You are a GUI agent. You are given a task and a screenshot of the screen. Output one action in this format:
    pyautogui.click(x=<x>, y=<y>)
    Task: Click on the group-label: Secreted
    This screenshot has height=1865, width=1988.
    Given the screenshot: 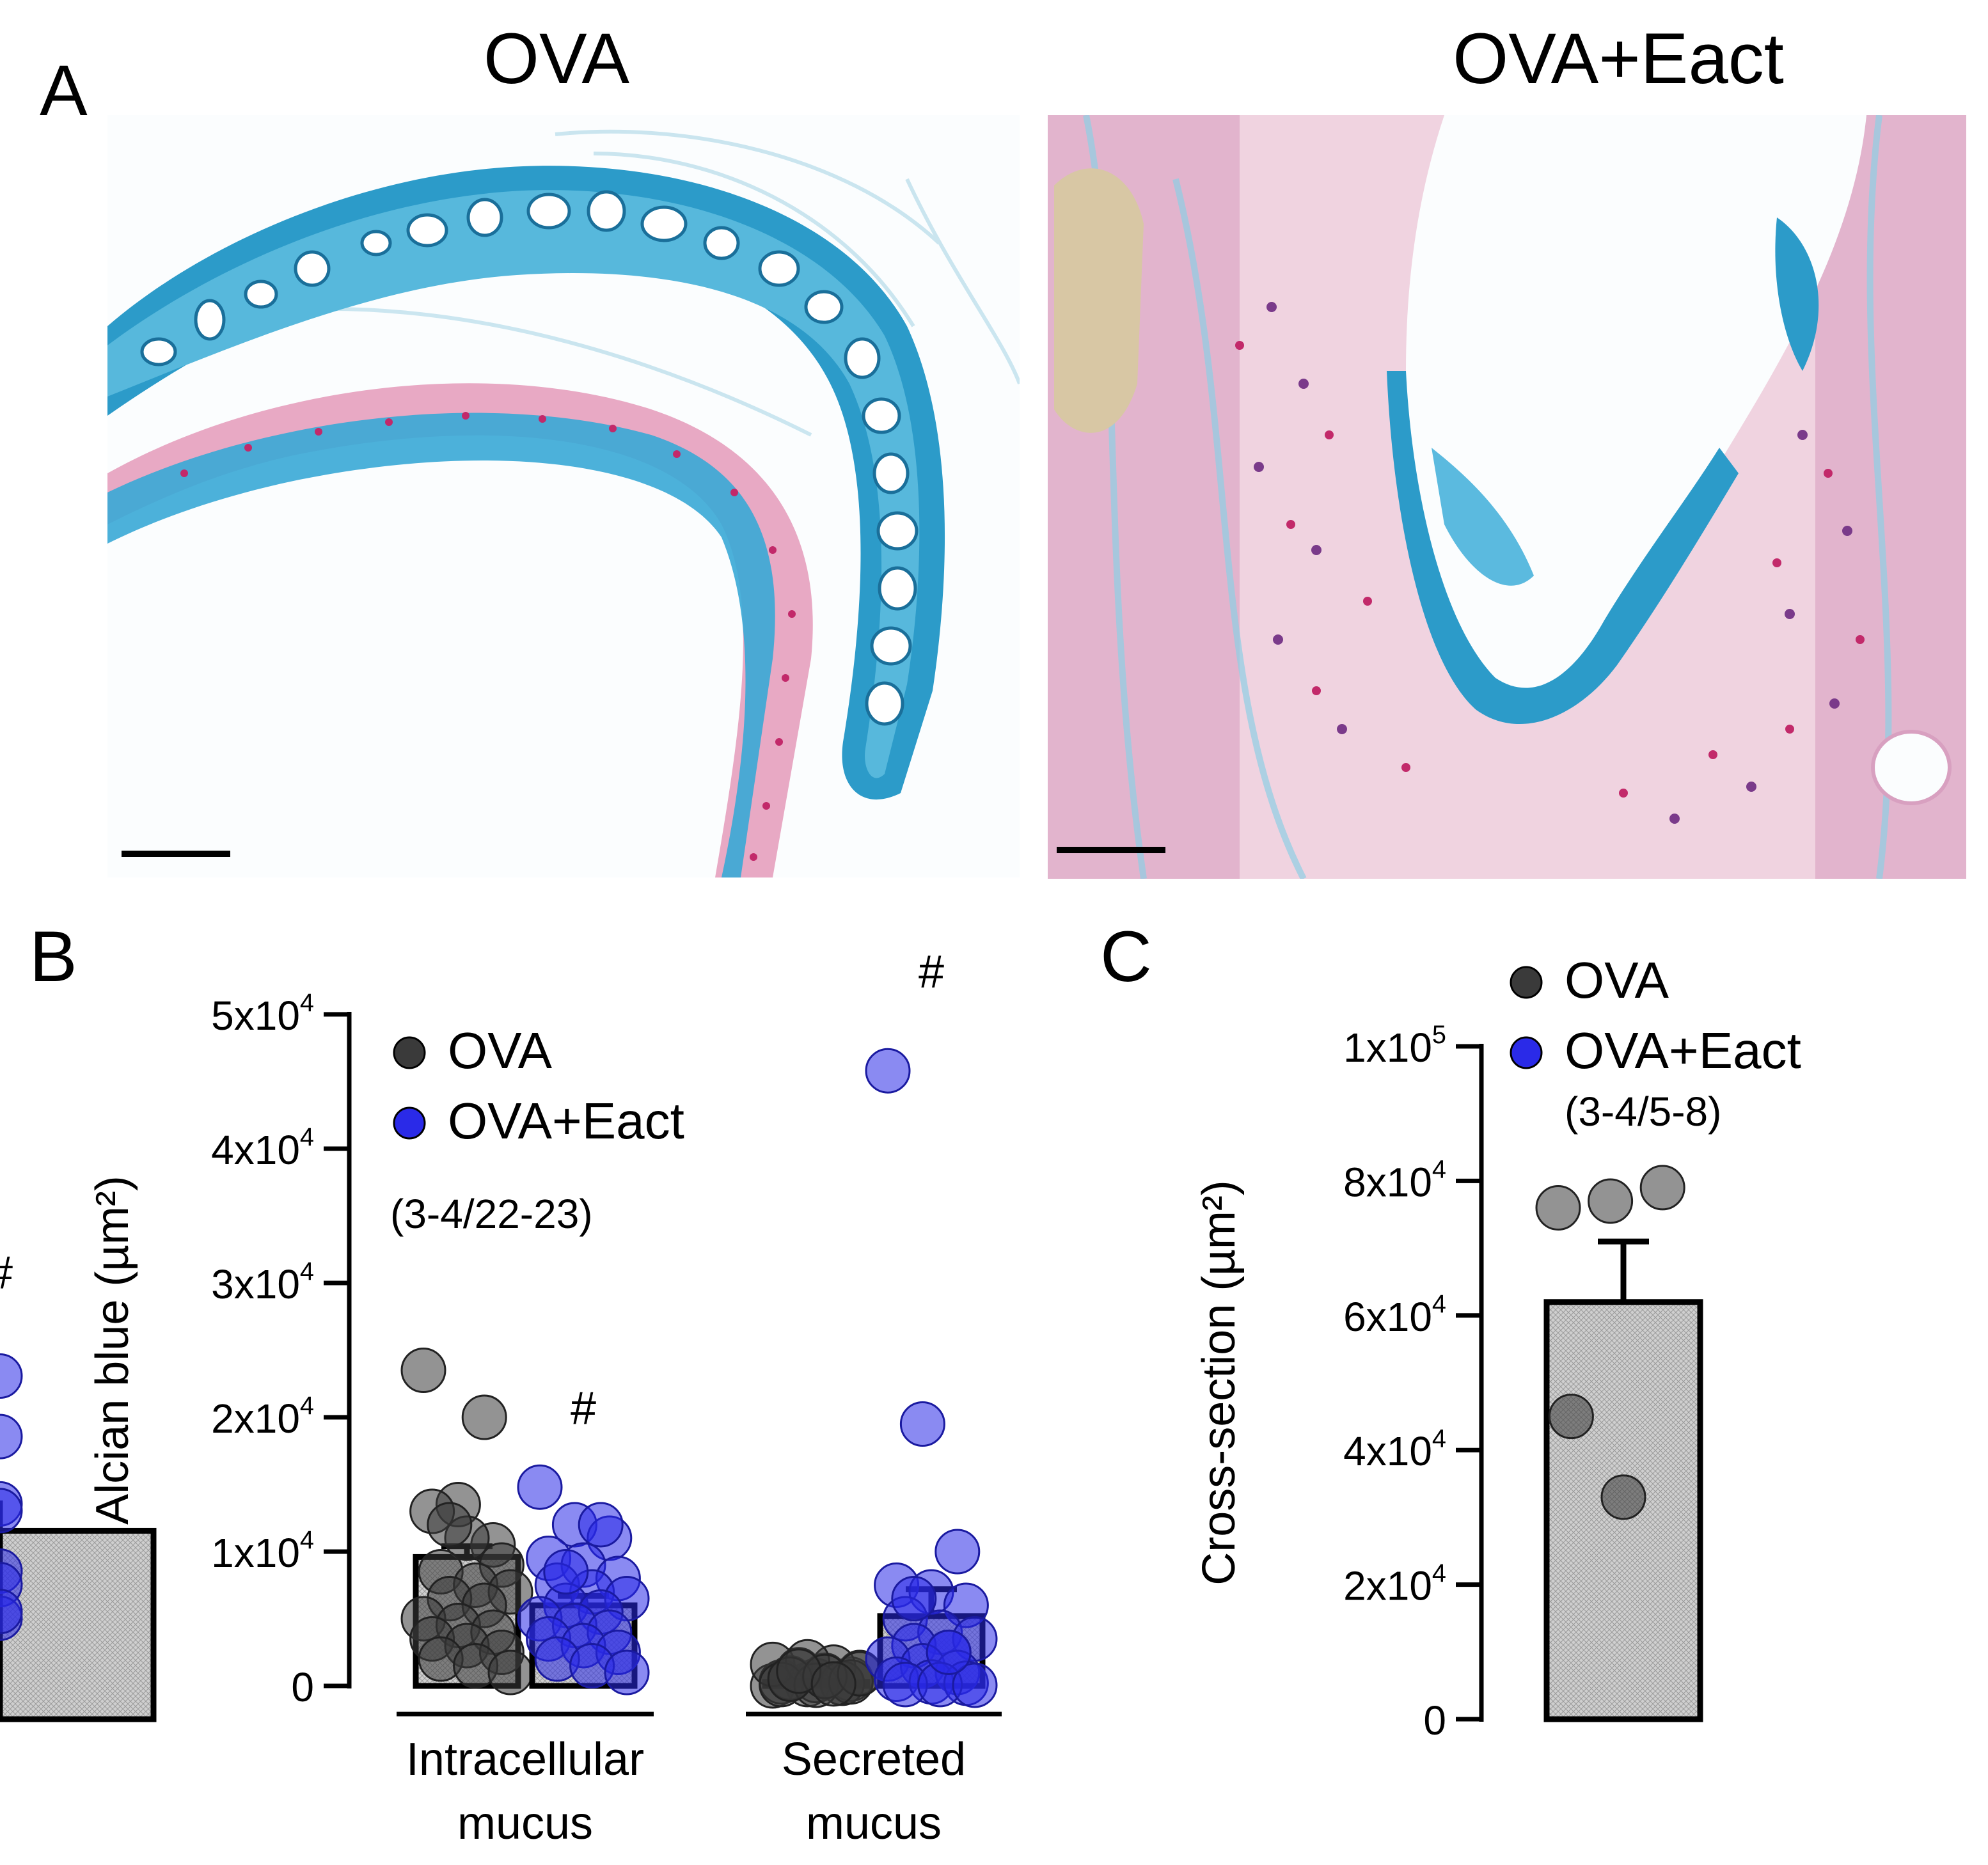 What is the action you would take?
    pyautogui.click(x=874, y=1759)
    